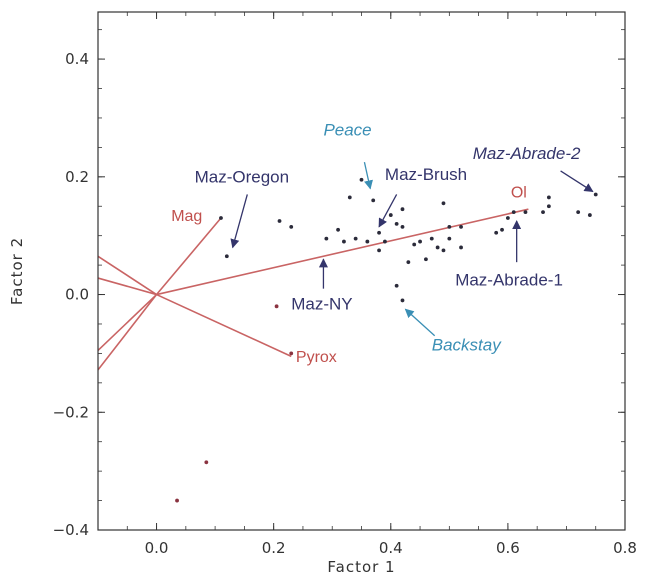  What do you see at coordinates (71, 412) in the screenshot?
I see `y-tick-label: −0.2` at bounding box center [71, 412].